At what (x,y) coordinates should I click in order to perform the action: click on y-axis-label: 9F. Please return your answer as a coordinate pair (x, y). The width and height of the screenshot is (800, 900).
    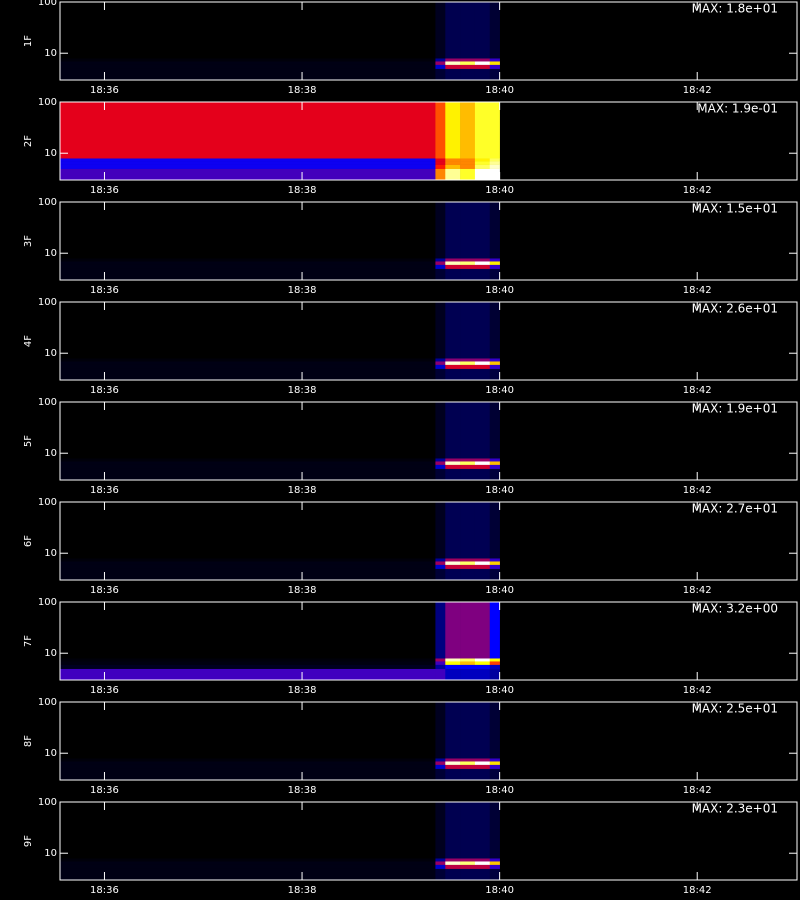
    Looking at the image, I should click on (28, 841).